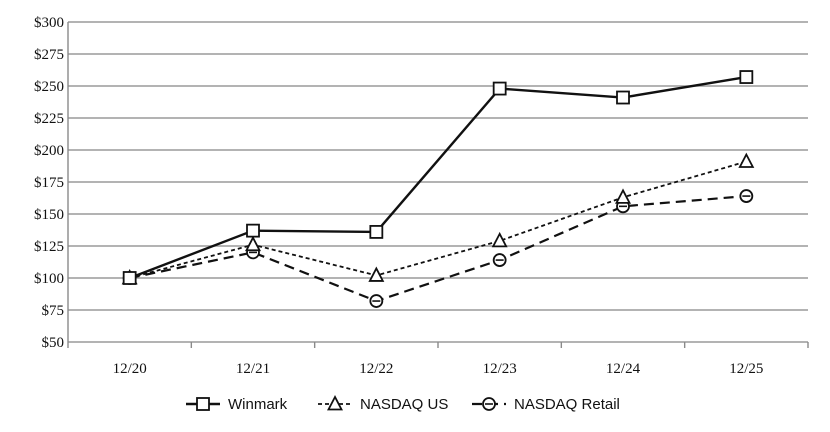  I want to click on legend-item-nasdaq-retail: NASDAQ Retail, so click(546, 404).